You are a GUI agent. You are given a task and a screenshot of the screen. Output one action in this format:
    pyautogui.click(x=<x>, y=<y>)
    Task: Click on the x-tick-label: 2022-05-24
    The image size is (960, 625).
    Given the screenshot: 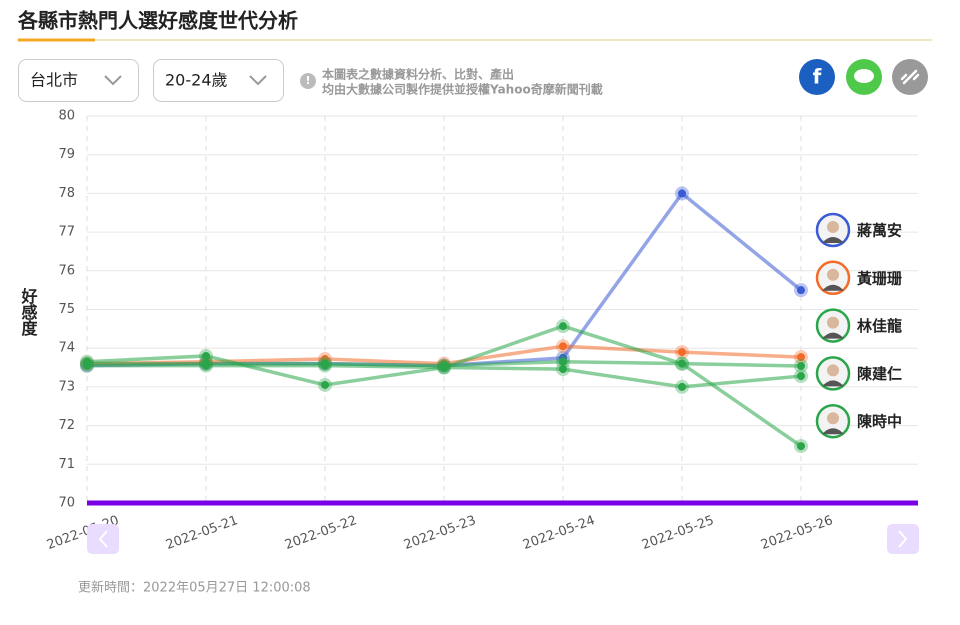 What is the action you would take?
    pyautogui.click(x=559, y=533)
    